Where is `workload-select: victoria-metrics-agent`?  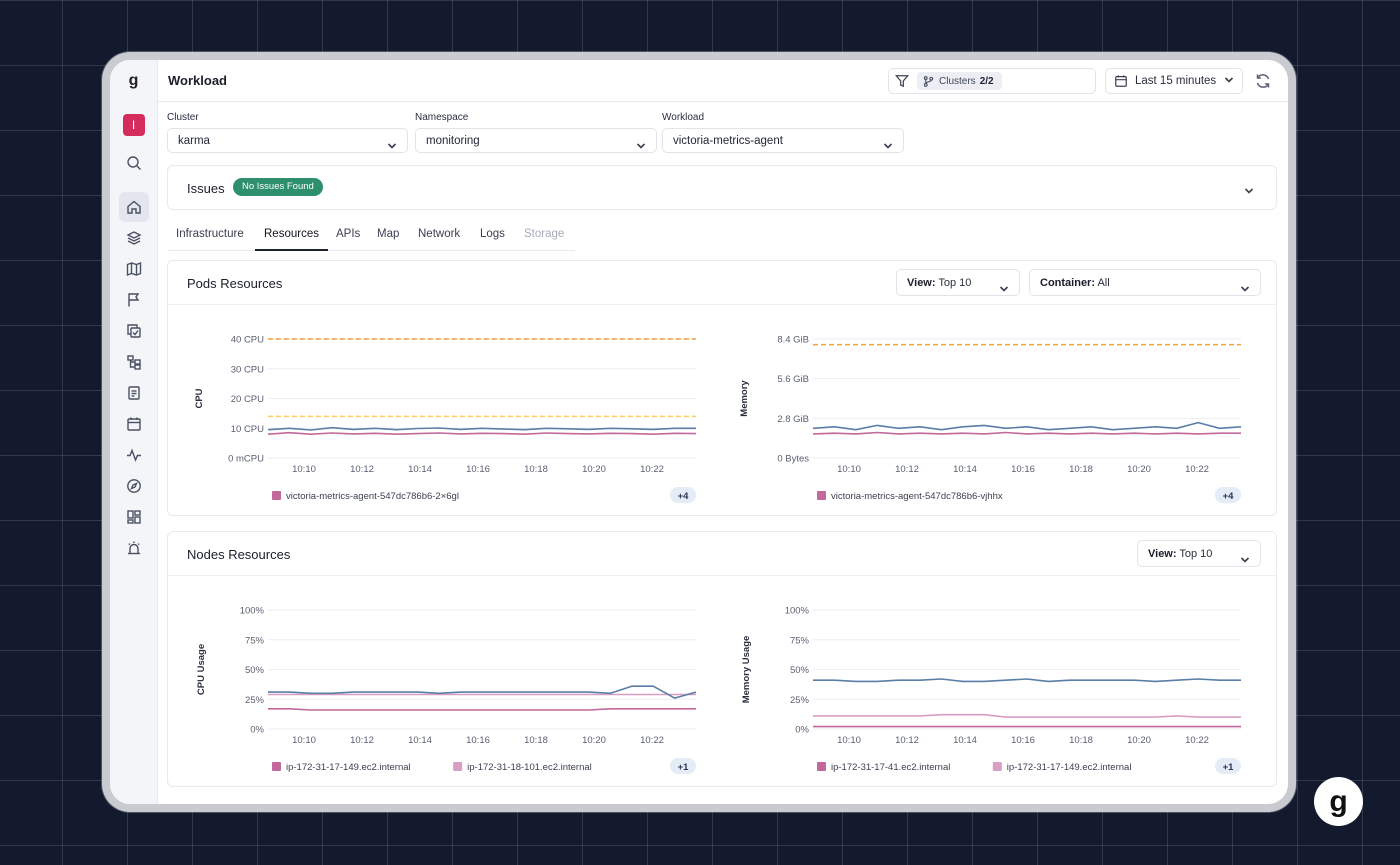
workload-select: victoria-metrics-agent is located at coordinates (783, 140).